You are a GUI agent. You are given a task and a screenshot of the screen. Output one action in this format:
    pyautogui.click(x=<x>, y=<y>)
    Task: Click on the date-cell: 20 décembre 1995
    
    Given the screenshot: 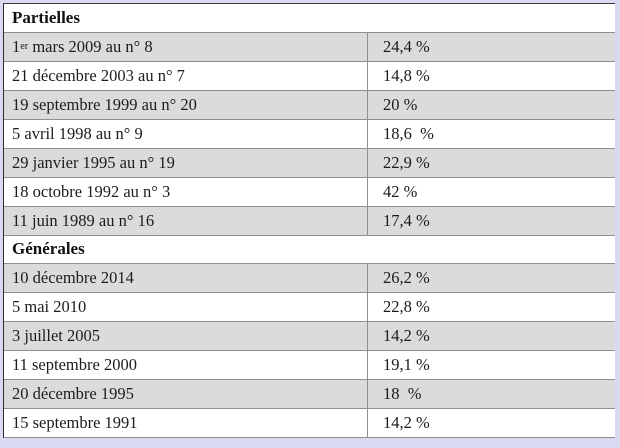 What is the action you would take?
    pyautogui.click(x=185, y=394)
    